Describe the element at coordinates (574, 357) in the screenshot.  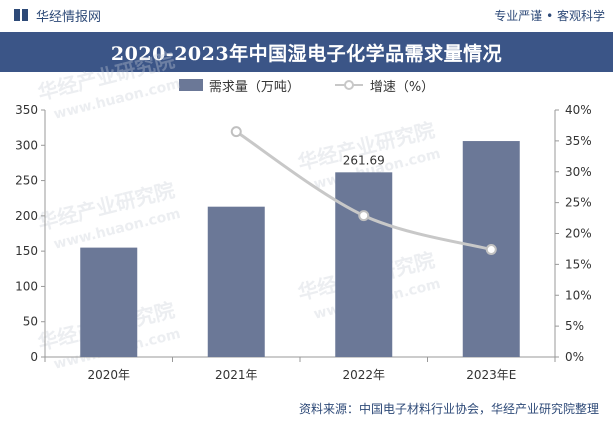
I see `y-right-tick-label: 0%` at that location.